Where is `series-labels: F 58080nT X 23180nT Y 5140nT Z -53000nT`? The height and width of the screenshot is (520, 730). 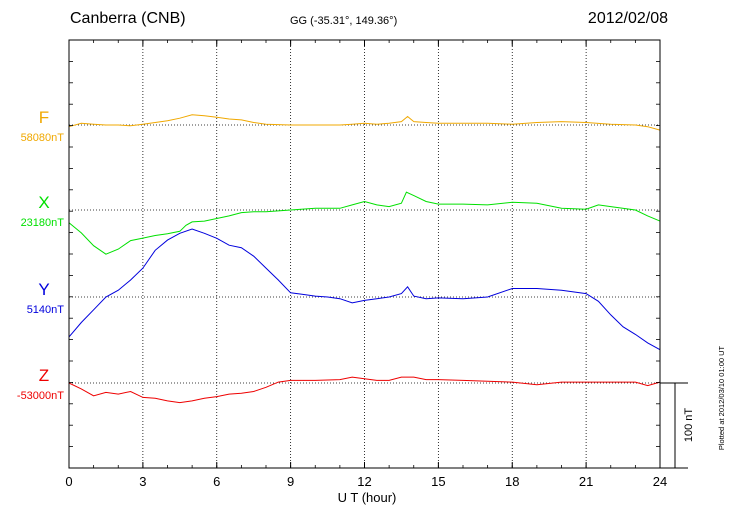
series-labels: F 58080nT X 23180nT Y 5140nT Z -53000nT is located at coordinates (40, 255).